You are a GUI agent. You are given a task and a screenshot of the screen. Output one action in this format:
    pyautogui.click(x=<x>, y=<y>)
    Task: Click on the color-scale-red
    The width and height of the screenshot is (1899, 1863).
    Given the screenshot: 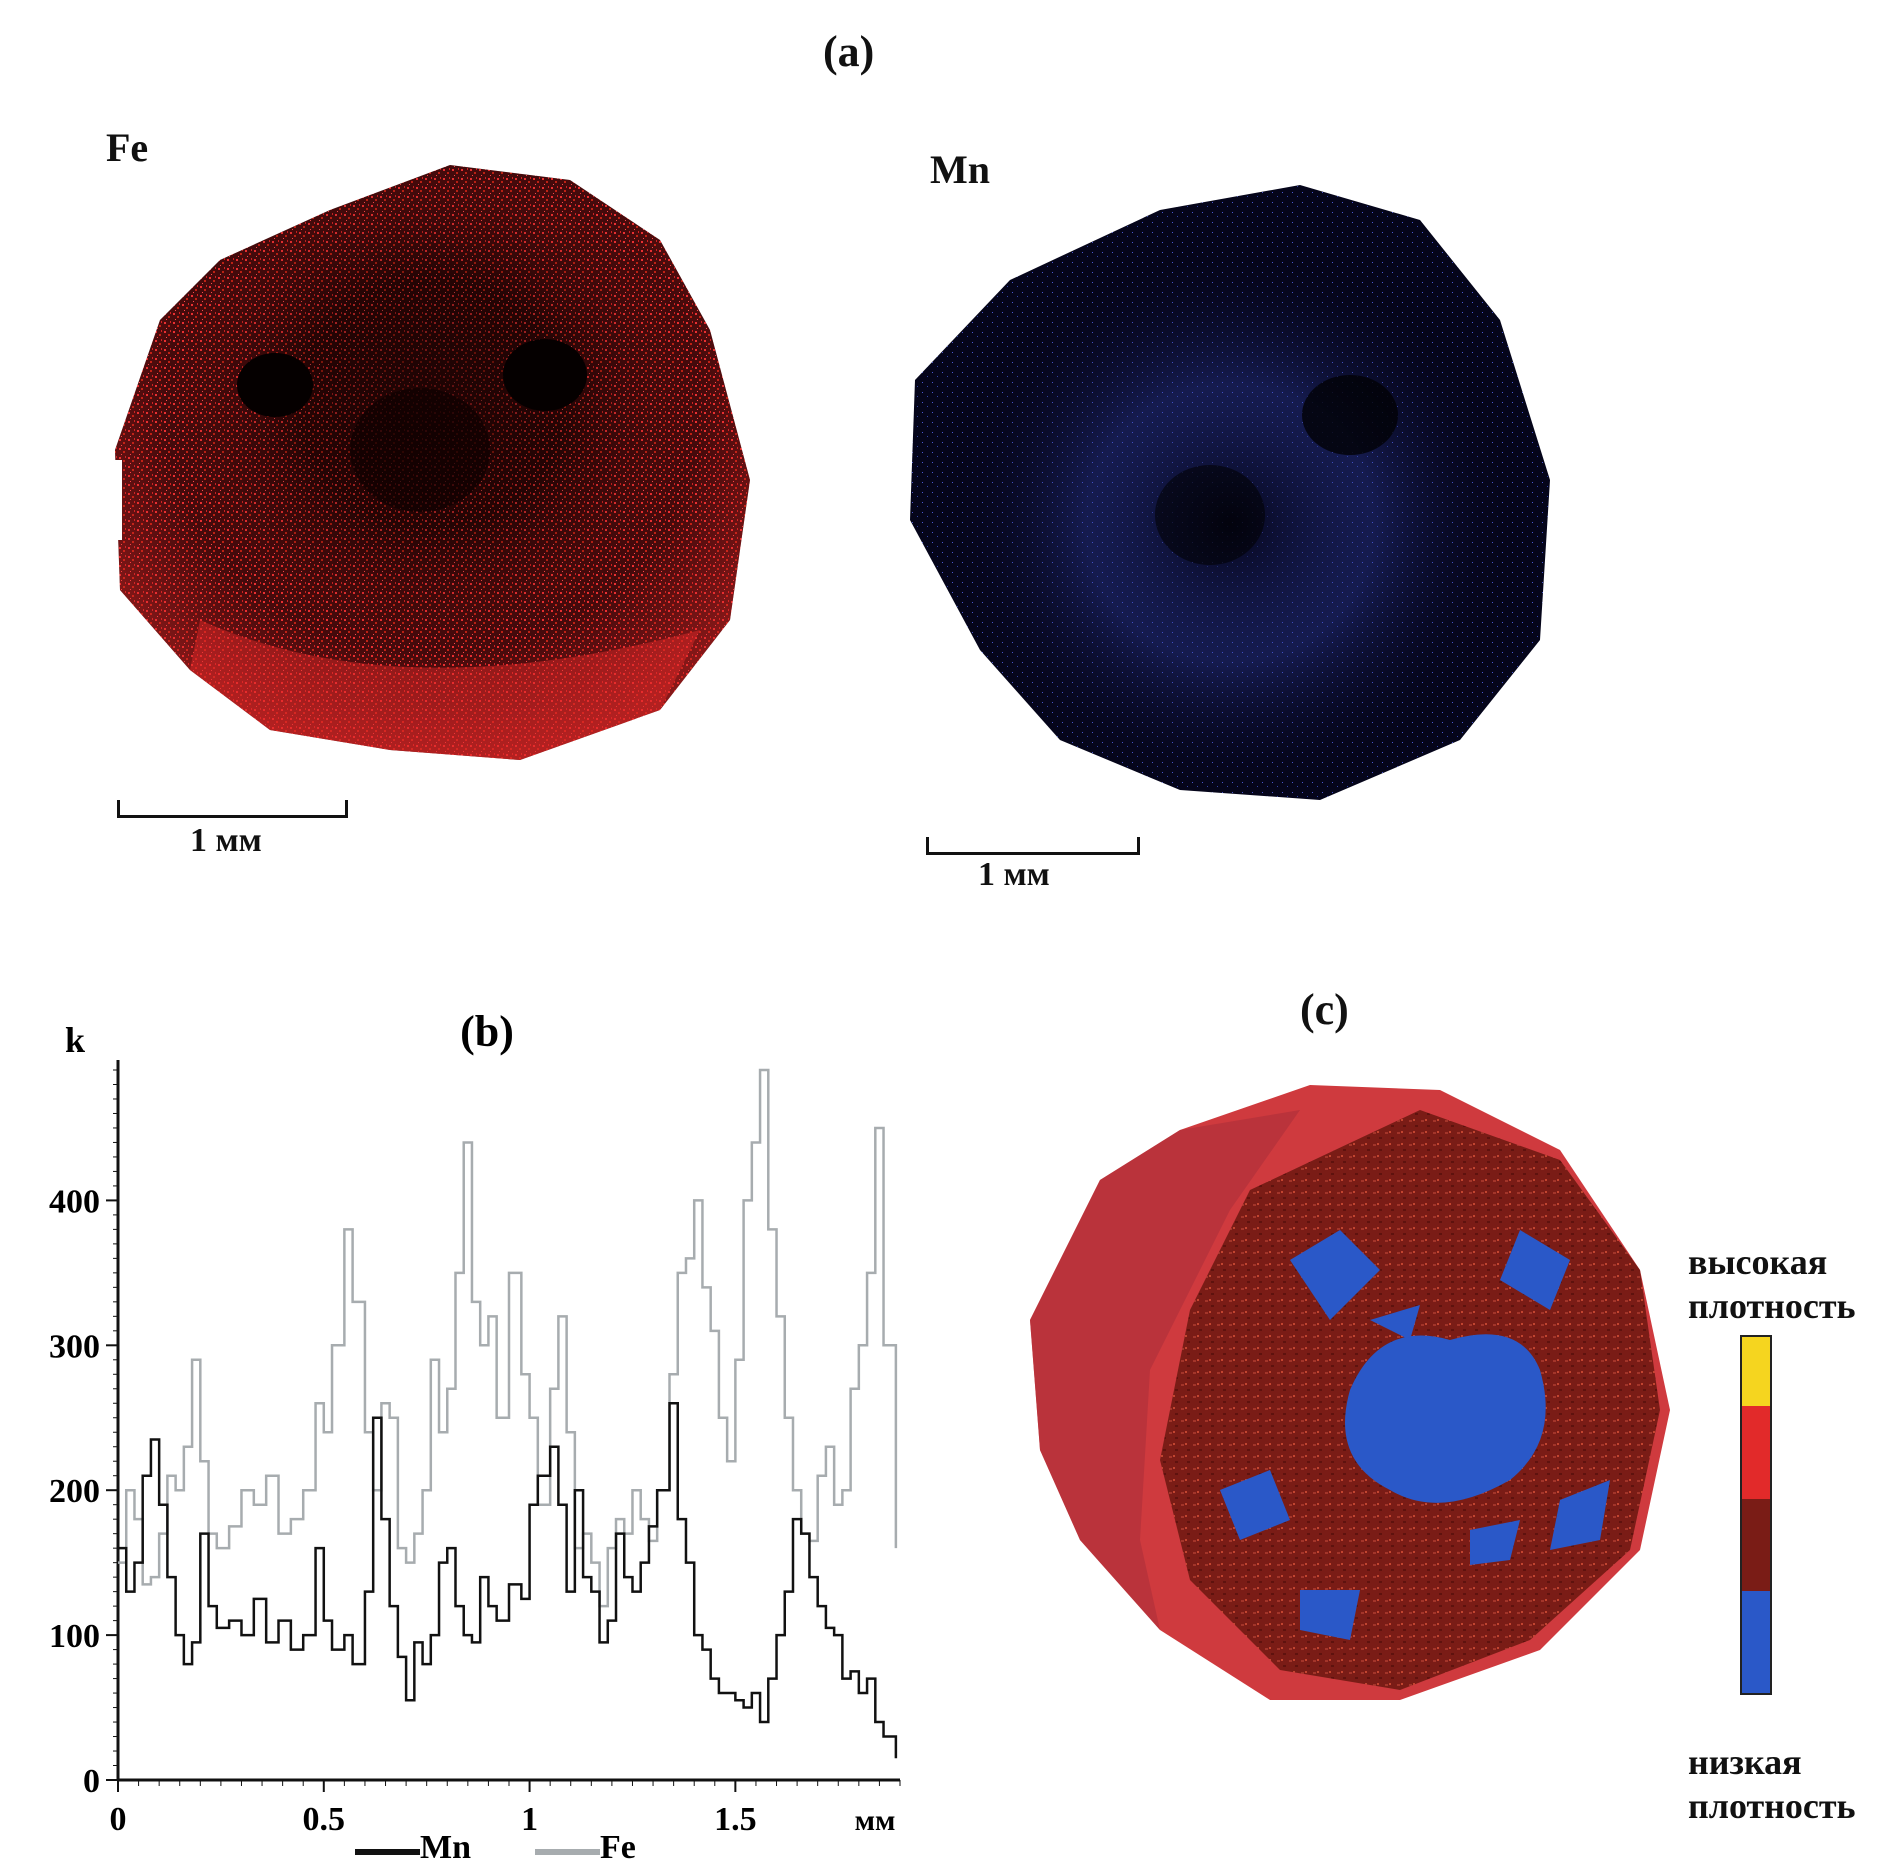 What is the action you would take?
    pyautogui.click(x=1756, y=1452)
    